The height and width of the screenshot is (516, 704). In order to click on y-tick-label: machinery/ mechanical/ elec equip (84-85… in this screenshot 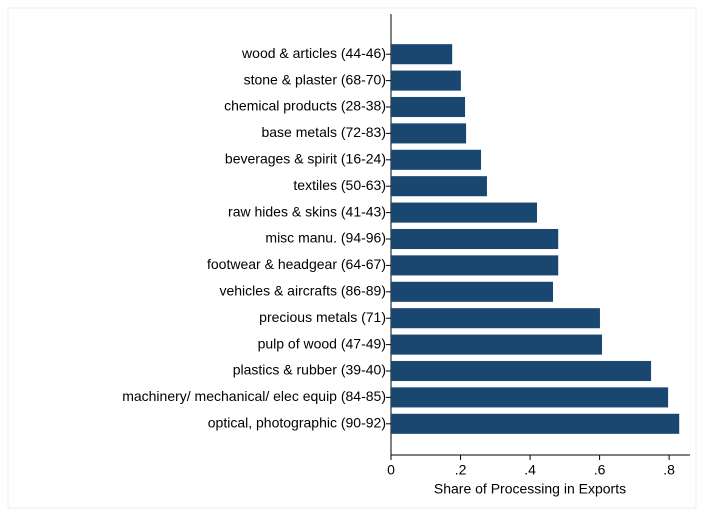, I will do `click(254, 396)`.